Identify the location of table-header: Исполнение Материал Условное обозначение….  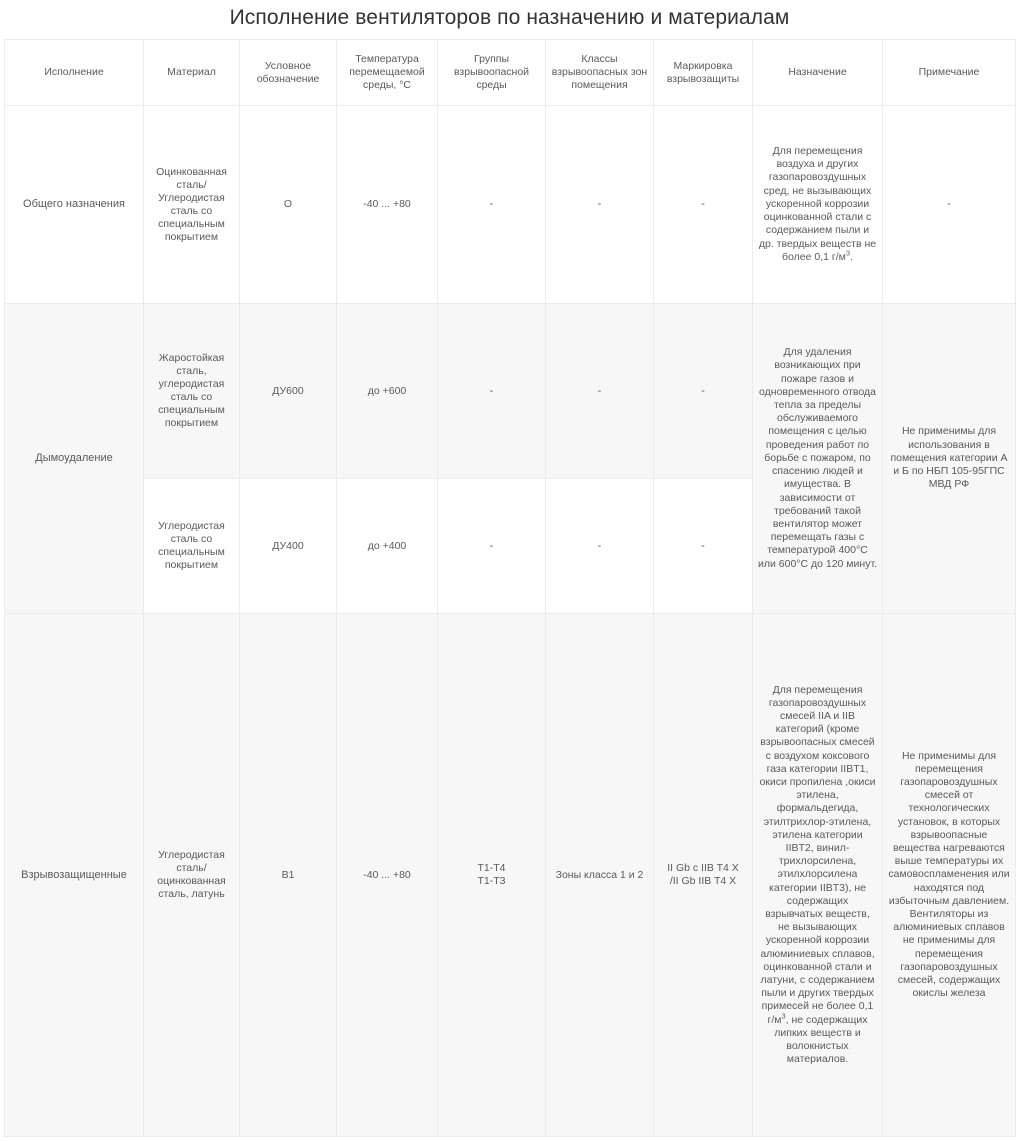
(510, 72).